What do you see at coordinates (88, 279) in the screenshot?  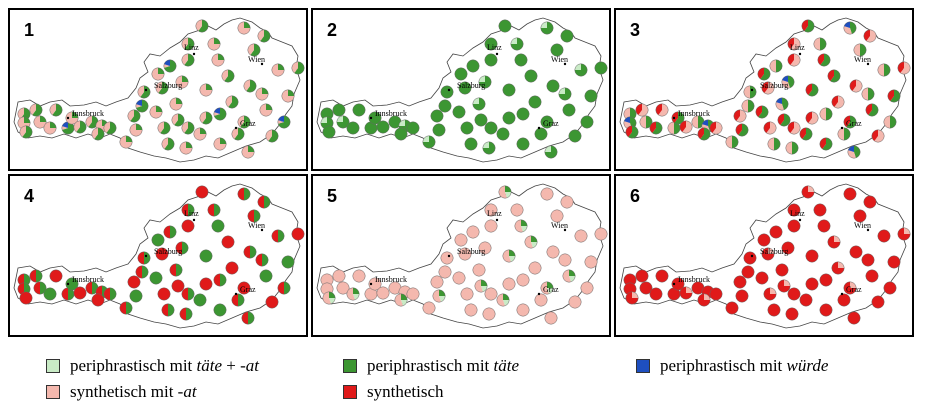 I see `city-label-innsbruck: Innsbruck` at bounding box center [88, 279].